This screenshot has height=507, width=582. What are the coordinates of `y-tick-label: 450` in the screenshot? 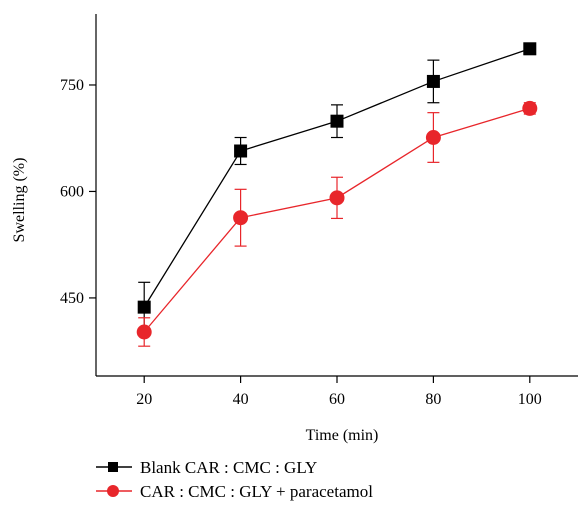 It's located at (72, 298).